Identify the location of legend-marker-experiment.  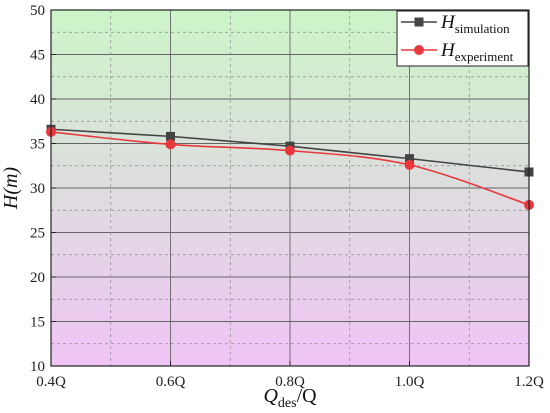
(419, 50).